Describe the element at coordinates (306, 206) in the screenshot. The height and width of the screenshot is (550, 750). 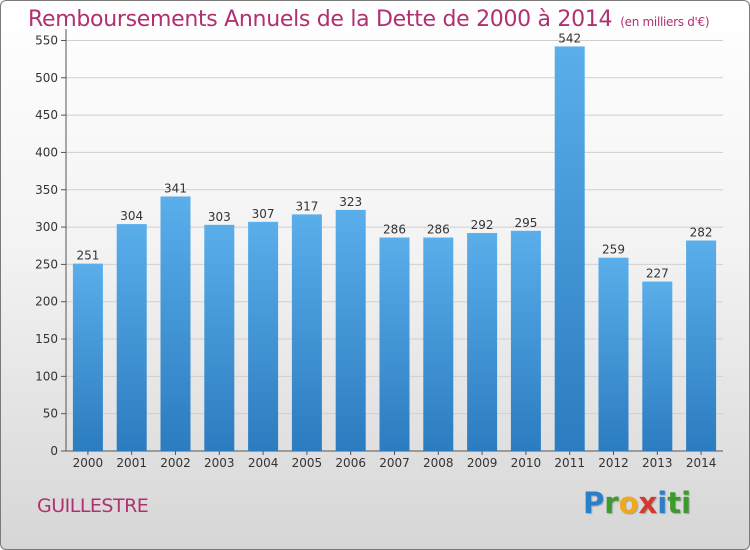
I see `data-label: 317` at that location.